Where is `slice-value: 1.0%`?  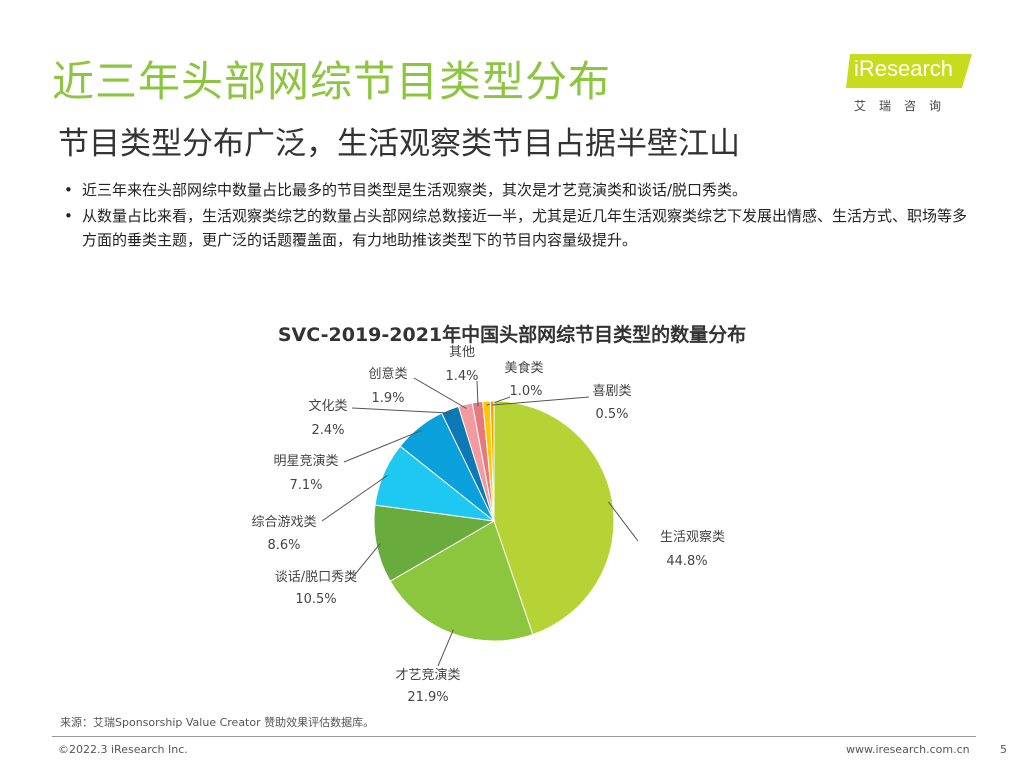
slice-value: 1.0% is located at coordinates (525, 391).